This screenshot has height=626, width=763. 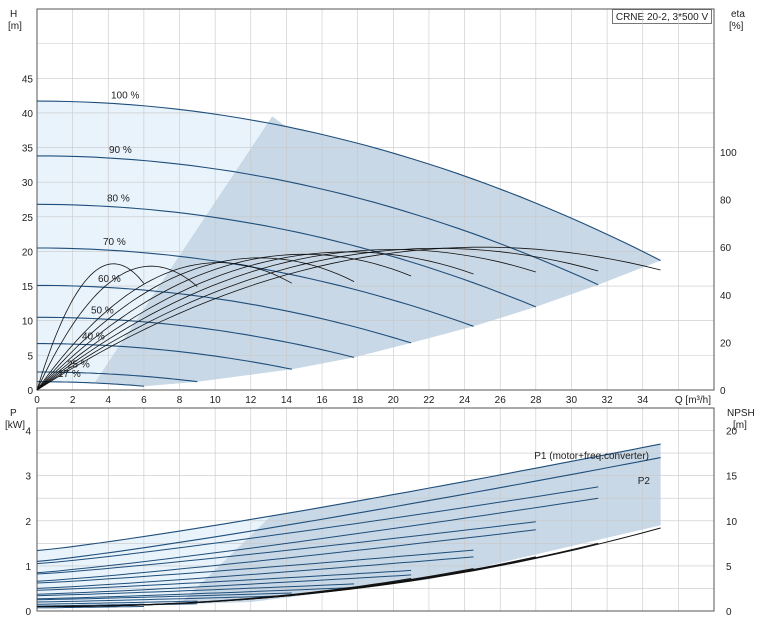 What do you see at coordinates (117, 602) in the screenshot?
I see `p1-curve-25pct` at bounding box center [117, 602].